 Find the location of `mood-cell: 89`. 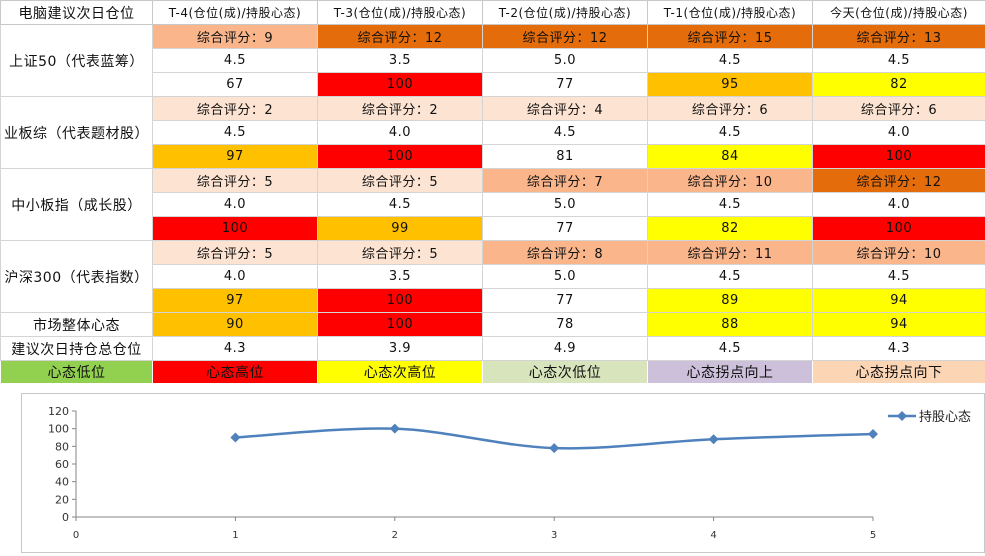

mood-cell: 89 is located at coordinates (730, 301).